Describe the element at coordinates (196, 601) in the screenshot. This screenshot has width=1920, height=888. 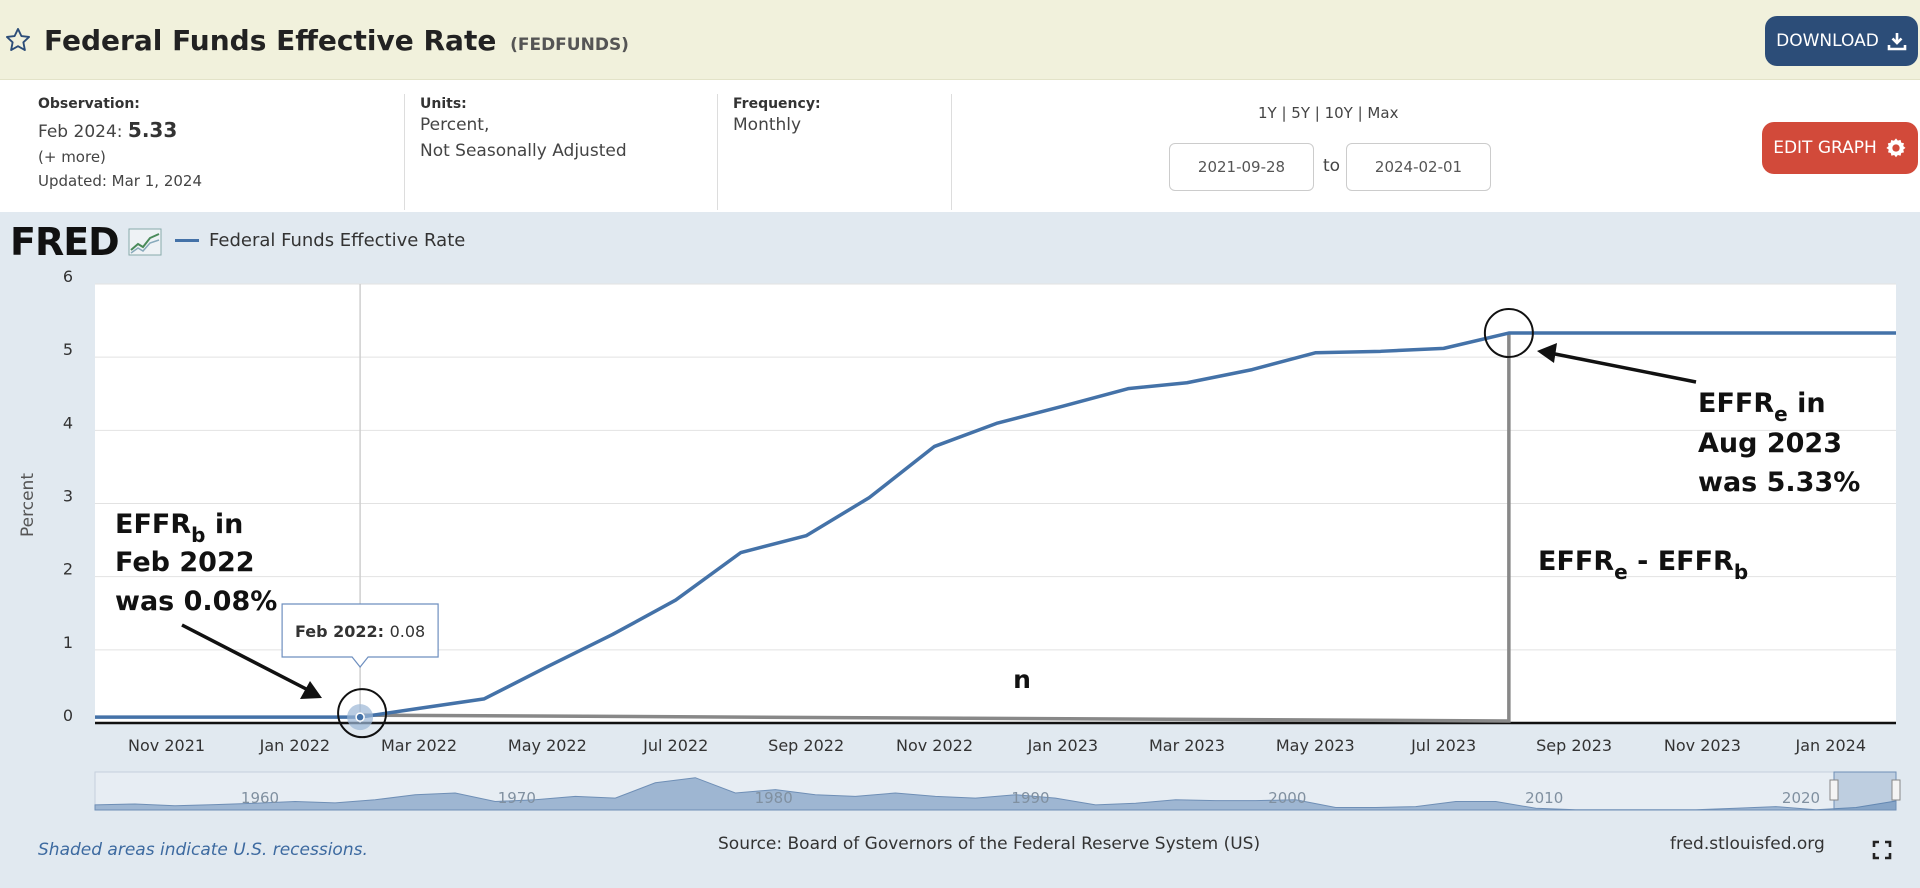
I see `begin-annotation-line3: was 0.08%` at that location.